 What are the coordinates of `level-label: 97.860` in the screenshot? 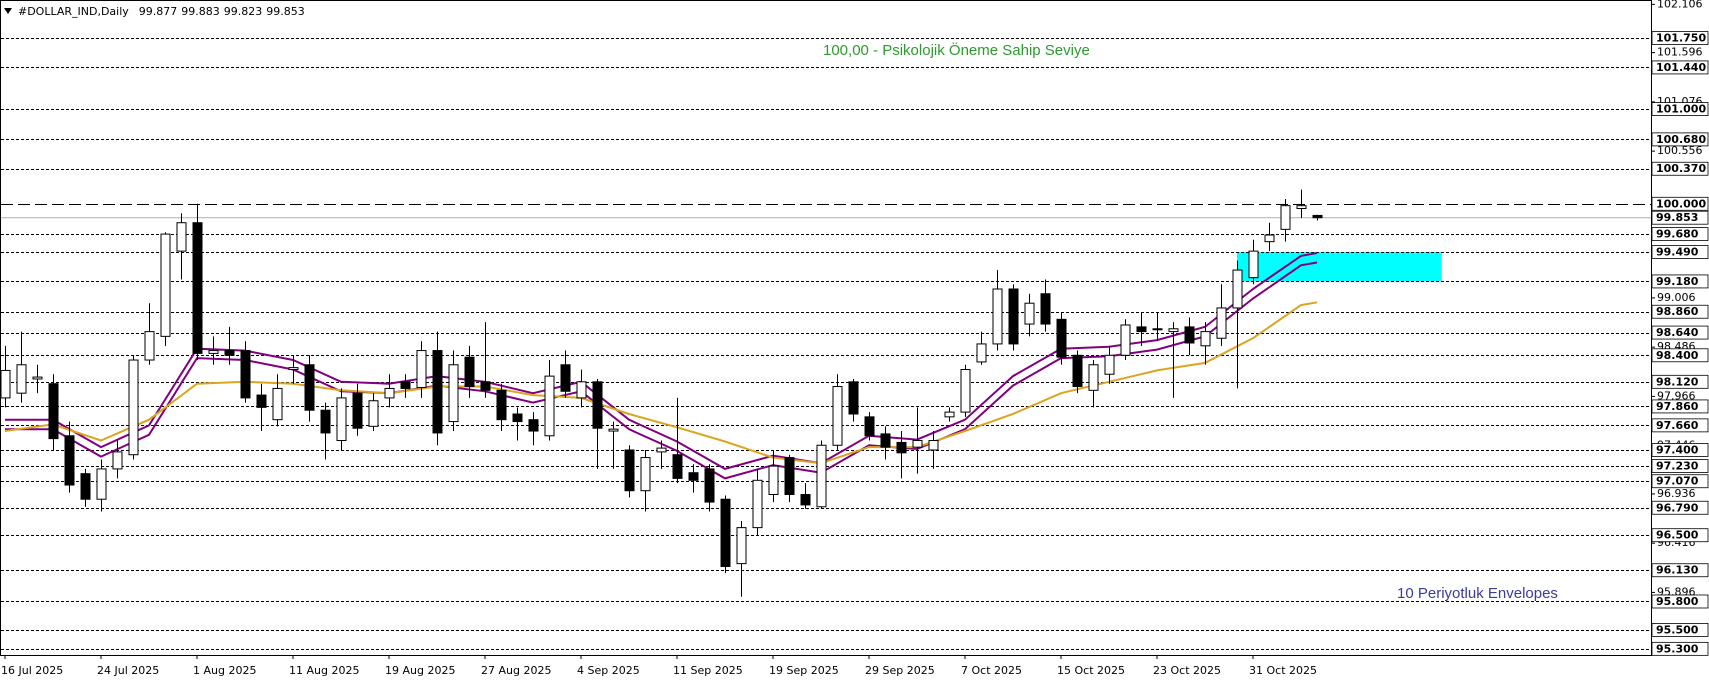 It's located at (1677, 406).